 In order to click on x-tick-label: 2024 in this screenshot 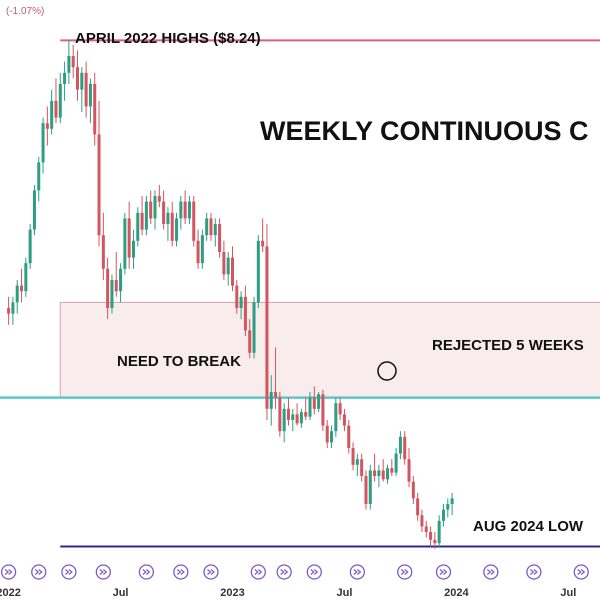, I will do `click(456, 593)`.